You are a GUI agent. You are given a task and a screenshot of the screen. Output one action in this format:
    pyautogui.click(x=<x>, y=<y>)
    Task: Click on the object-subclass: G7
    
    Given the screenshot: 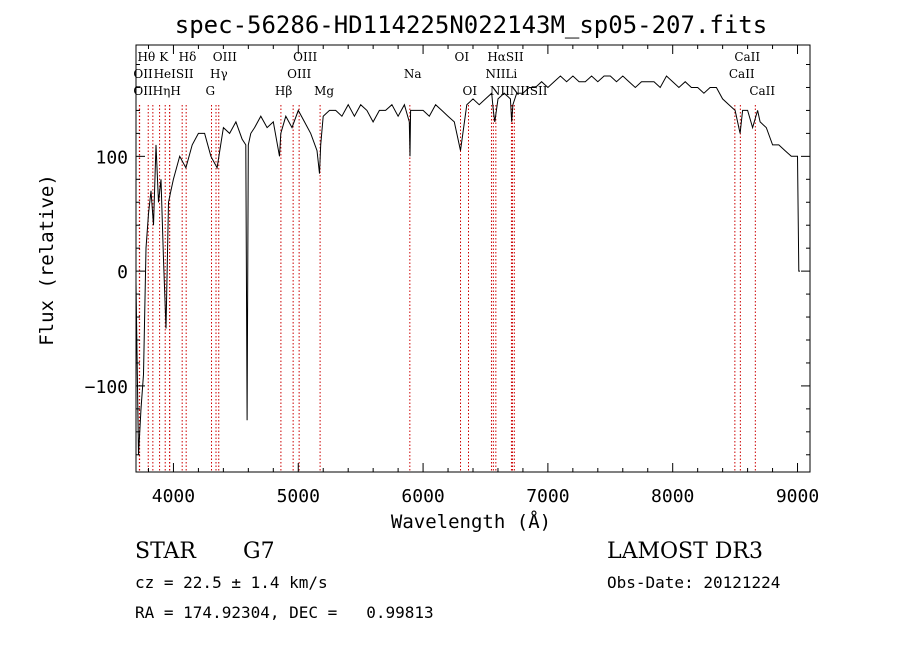 What is the action you would take?
    pyautogui.click(x=259, y=551)
    